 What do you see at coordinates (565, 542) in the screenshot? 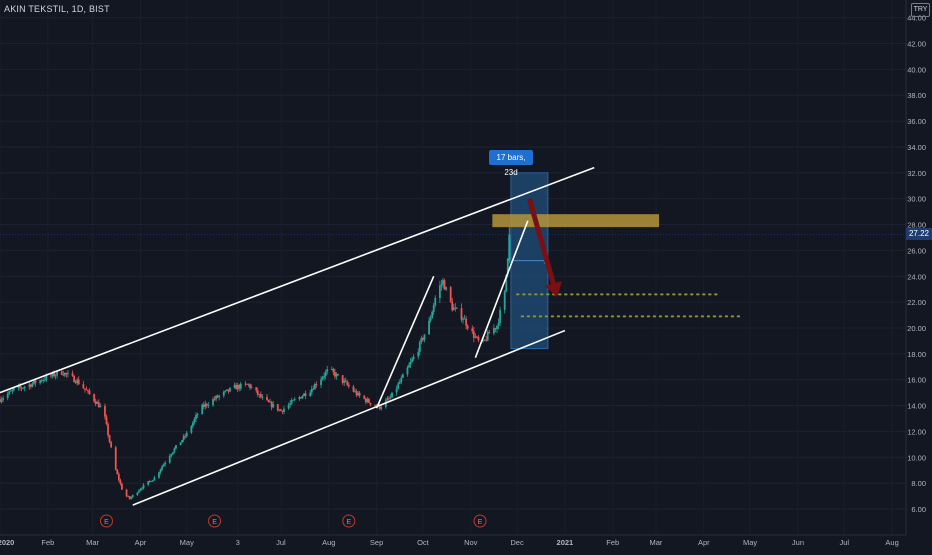
I see `x-tick-label: 2021` at bounding box center [565, 542].